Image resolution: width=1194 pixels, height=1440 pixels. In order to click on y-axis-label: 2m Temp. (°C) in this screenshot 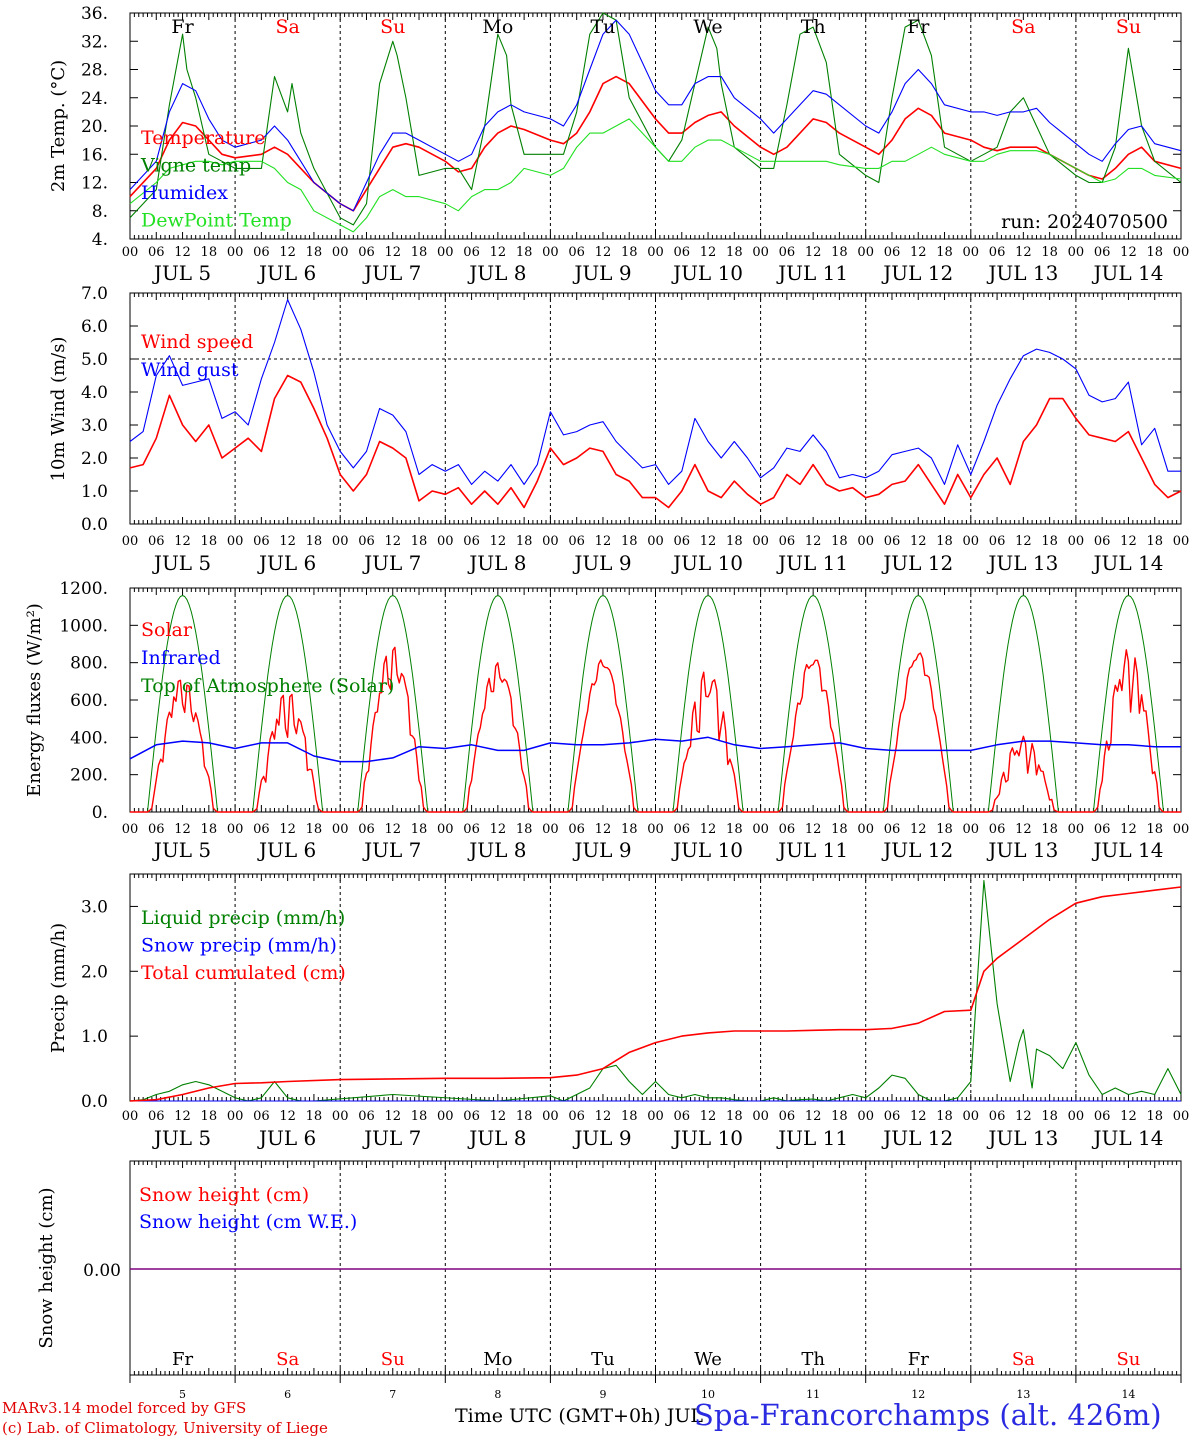, I will do `click(58, 126)`.